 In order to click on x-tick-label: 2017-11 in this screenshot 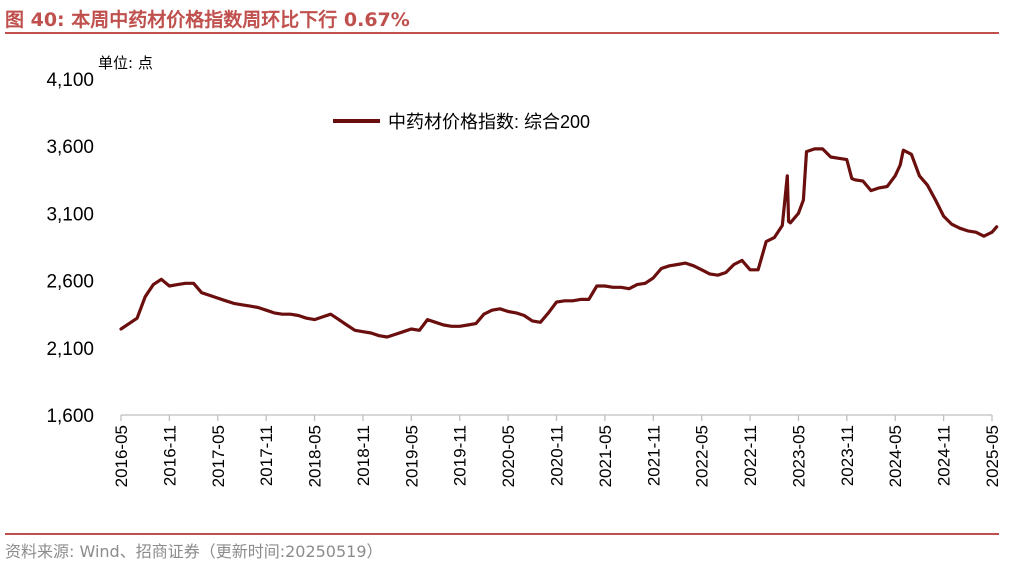, I will do `click(266, 455)`.